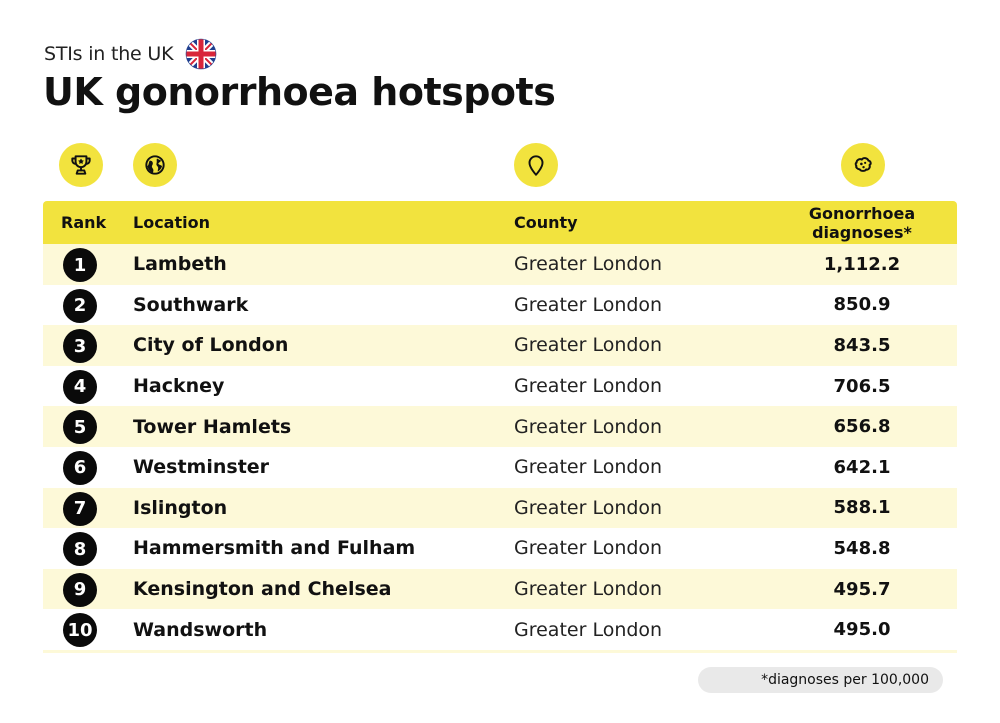 The height and width of the screenshot is (723, 1000). What do you see at coordinates (109, 54) in the screenshot?
I see `kicker-text: STIs in the UK` at bounding box center [109, 54].